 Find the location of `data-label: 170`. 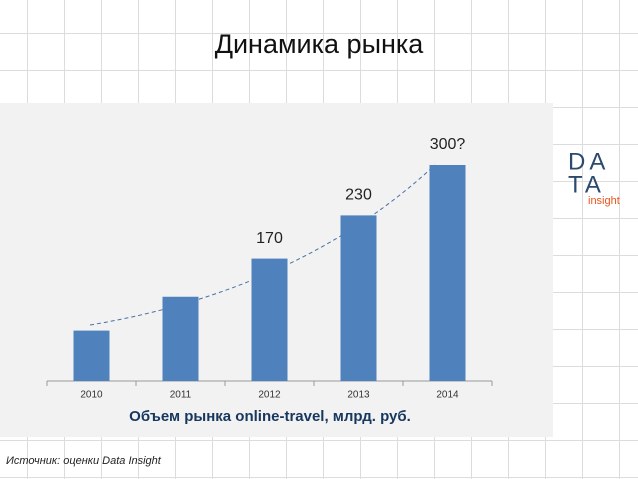

data-label: 170 is located at coordinates (269, 238).